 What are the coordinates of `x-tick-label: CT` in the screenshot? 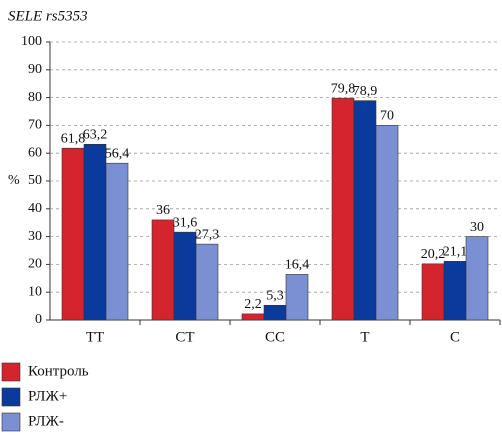 It's located at (184, 337).